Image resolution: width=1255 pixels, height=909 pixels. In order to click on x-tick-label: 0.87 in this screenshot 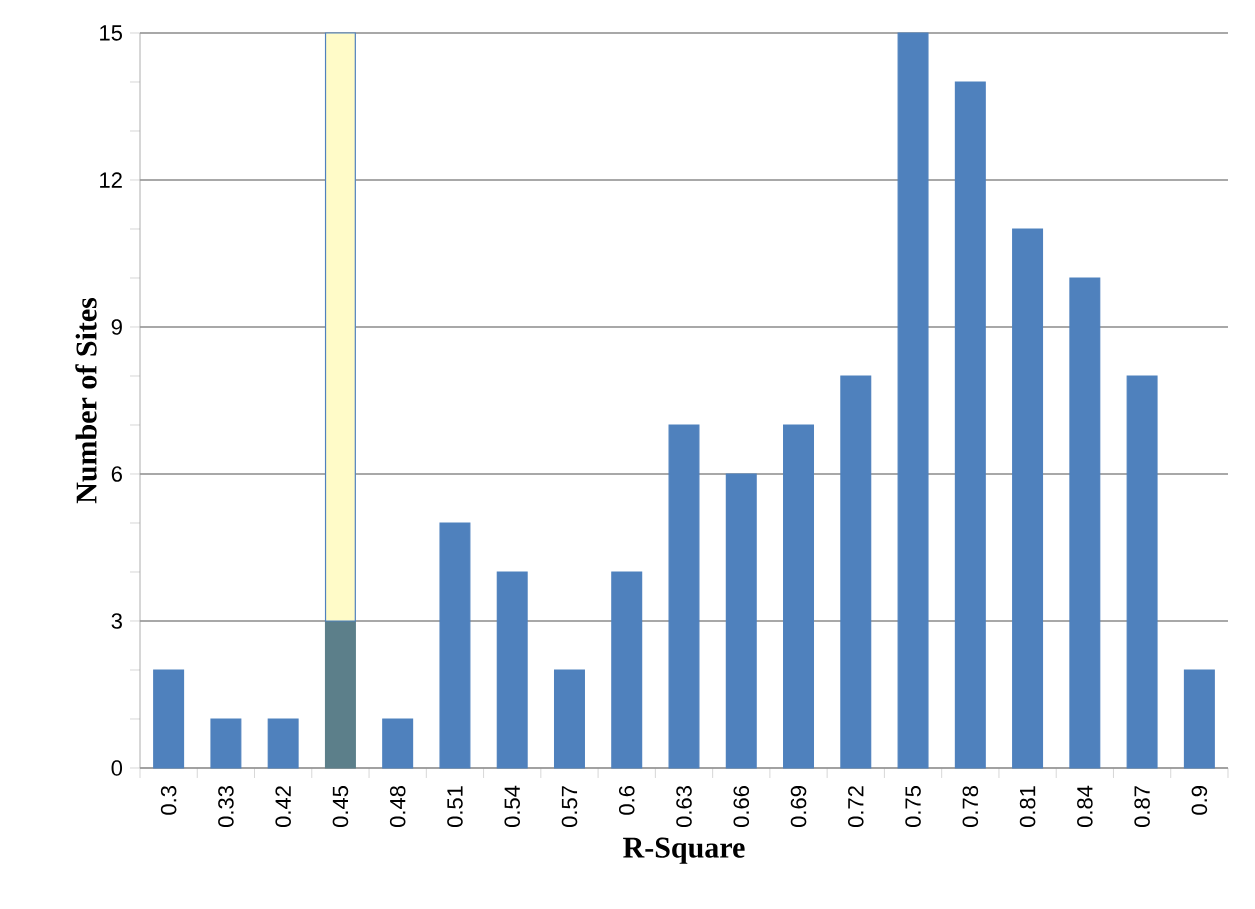, I will do `click(1142, 807)`.